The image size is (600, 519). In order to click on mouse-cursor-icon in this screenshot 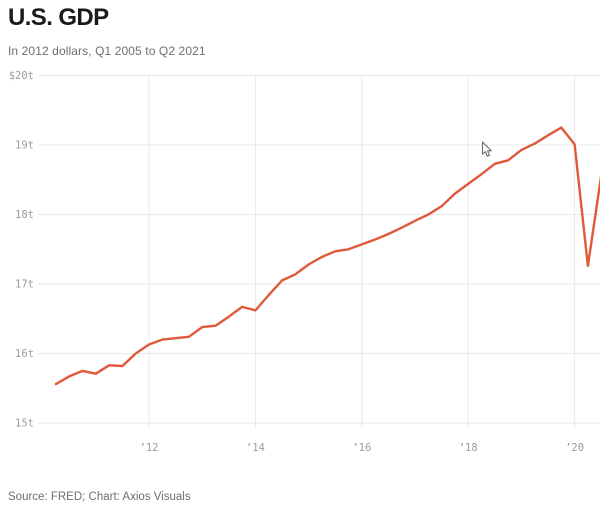, I will do `click(486, 149)`.